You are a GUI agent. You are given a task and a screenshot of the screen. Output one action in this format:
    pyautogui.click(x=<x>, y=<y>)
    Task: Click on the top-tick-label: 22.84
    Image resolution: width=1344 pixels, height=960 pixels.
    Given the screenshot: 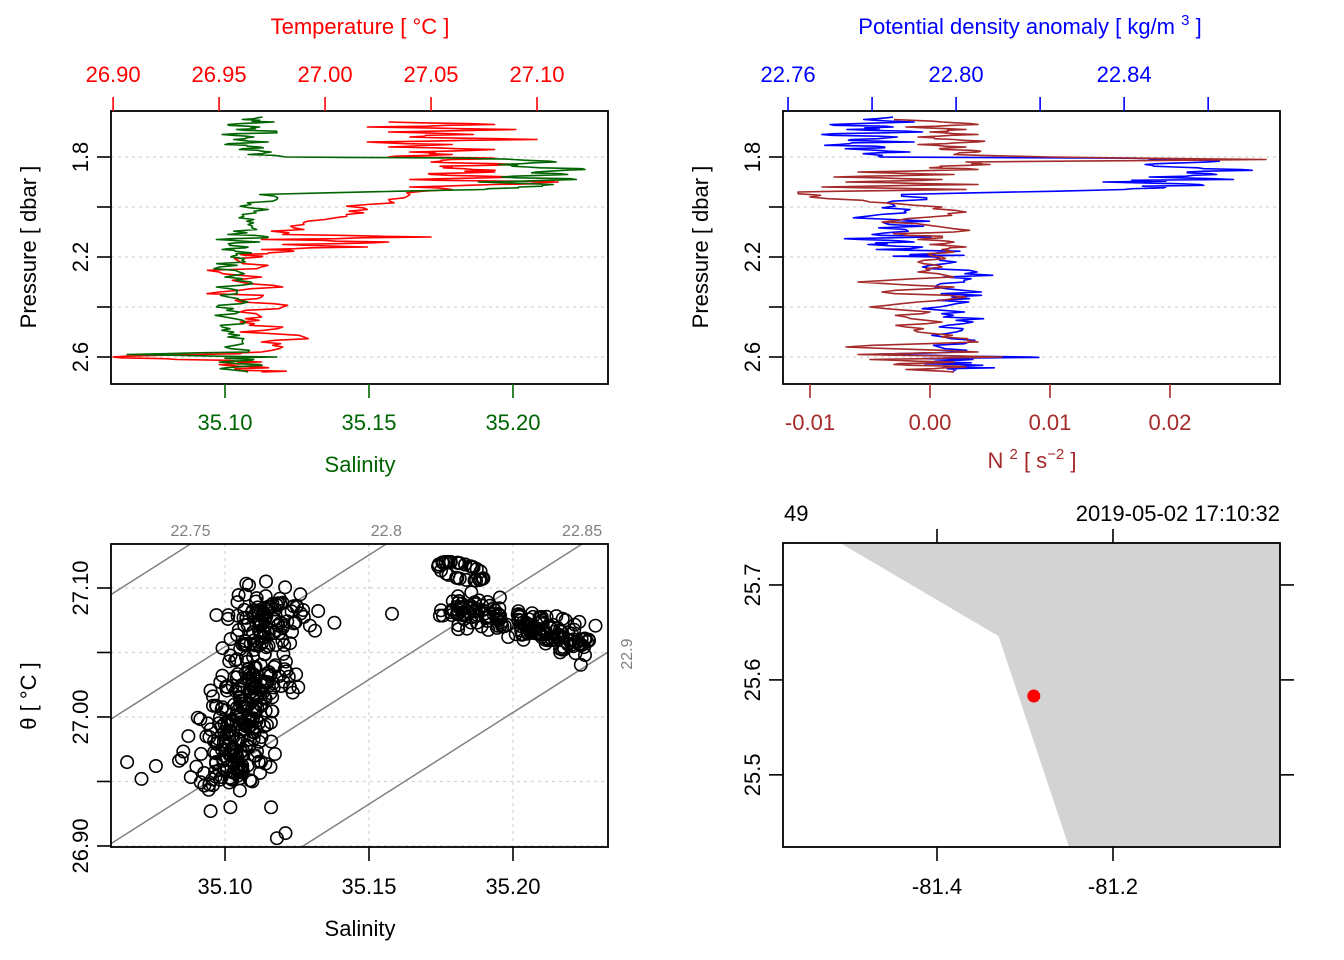 What is the action you would take?
    pyautogui.click(x=1124, y=74)
    